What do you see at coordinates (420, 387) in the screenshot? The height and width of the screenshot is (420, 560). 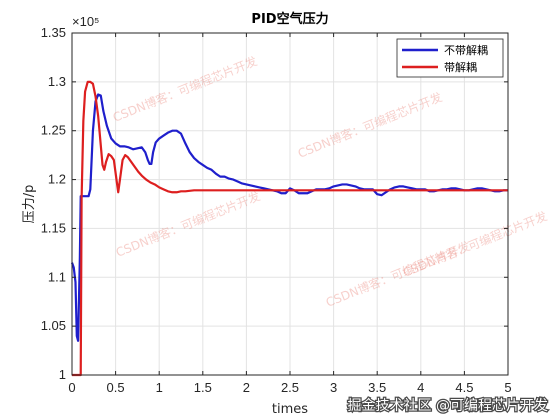 I see `x-tick-label: 4` at bounding box center [420, 387].